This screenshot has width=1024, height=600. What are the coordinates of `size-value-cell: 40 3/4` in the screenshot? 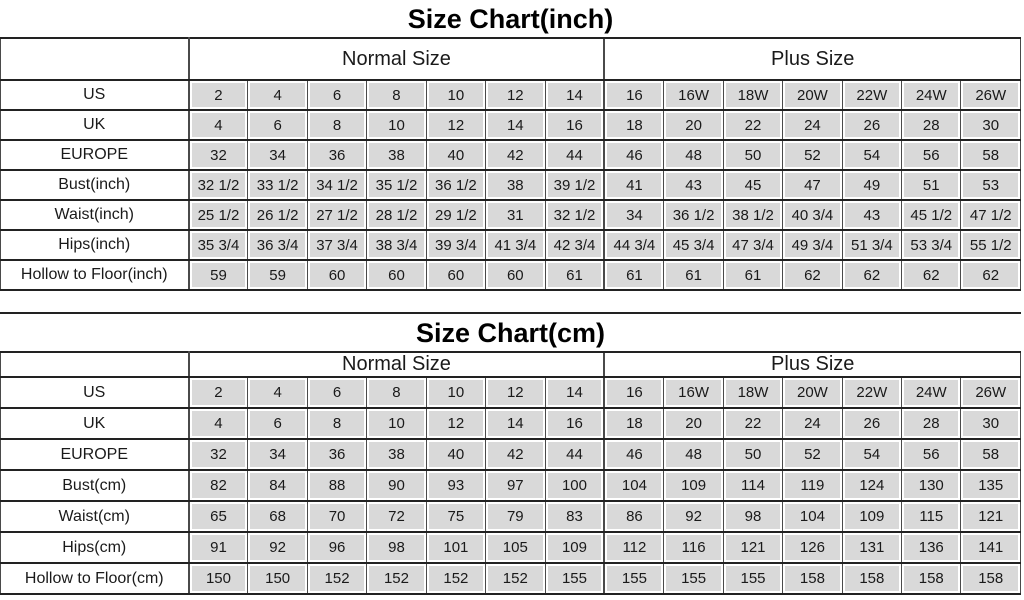 It's located at (812, 215).